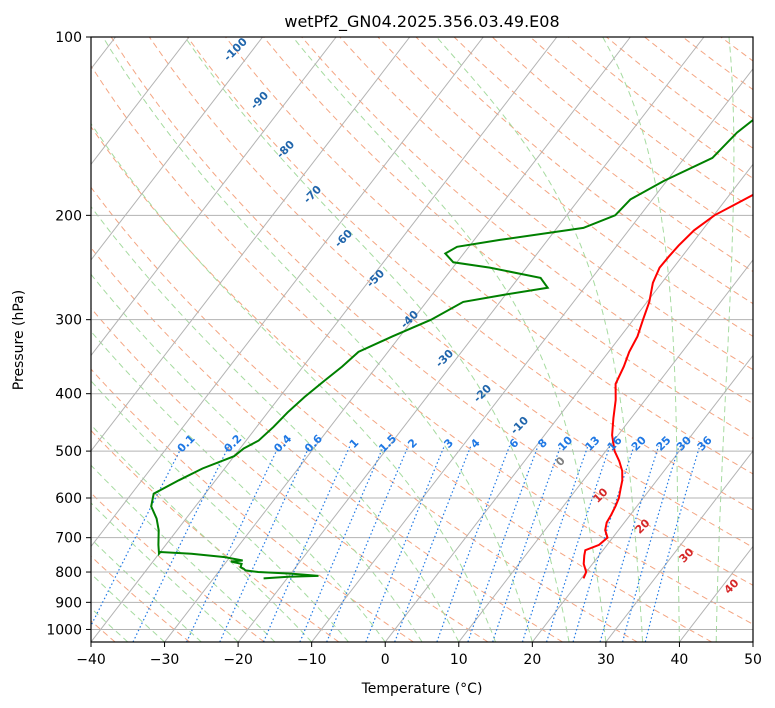  What do you see at coordinates (444, 358) in the screenshot?
I see `dry-adiabat-label: -30` at bounding box center [444, 358].